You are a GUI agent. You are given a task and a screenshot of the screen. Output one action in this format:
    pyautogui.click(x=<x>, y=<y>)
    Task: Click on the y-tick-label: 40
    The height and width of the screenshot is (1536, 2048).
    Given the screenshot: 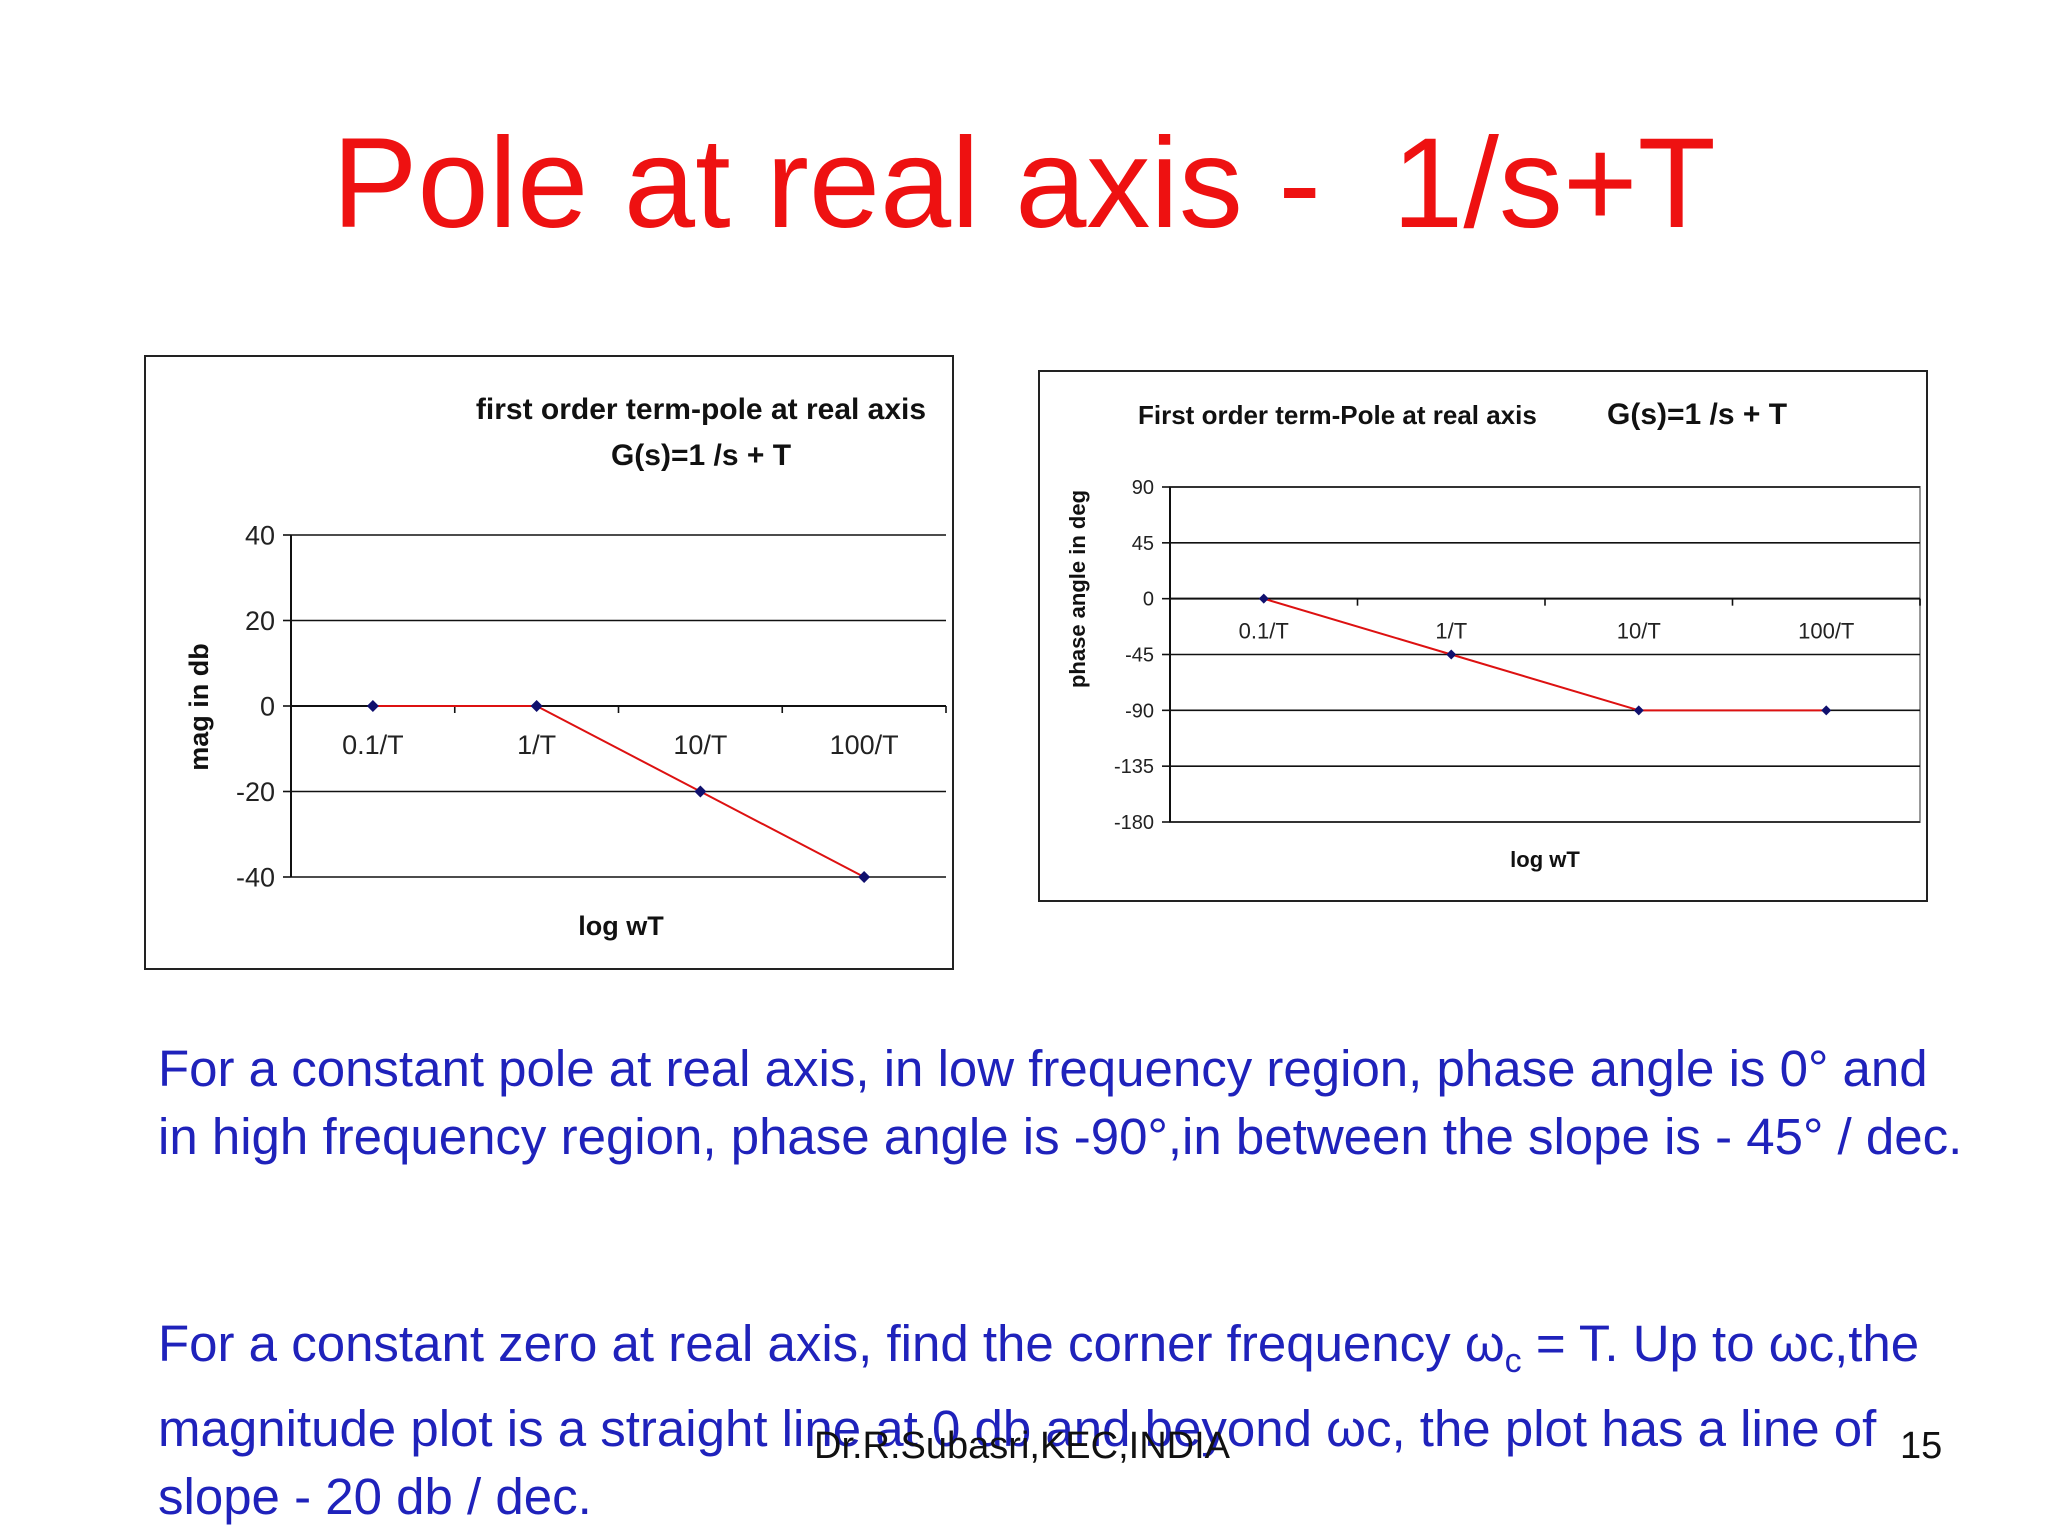 What is the action you would take?
    pyautogui.click(x=260, y=535)
    